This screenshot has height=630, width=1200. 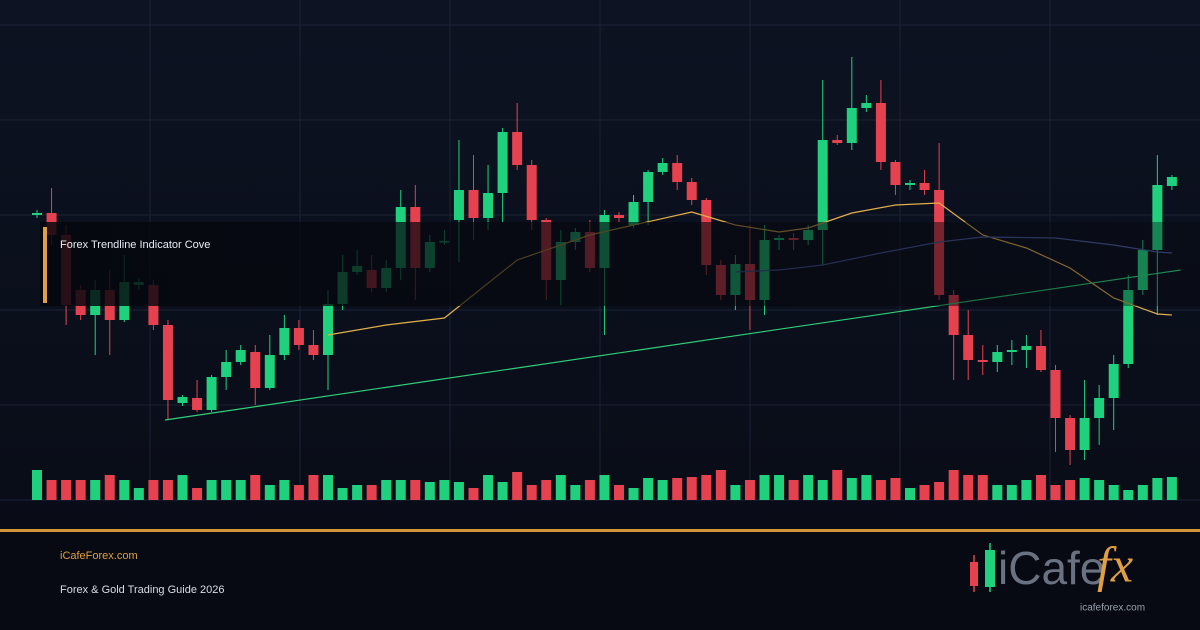 What do you see at coordinates (600, 530) in the screenshot?
I see `footer-rule` at bounding box center [600, 530].